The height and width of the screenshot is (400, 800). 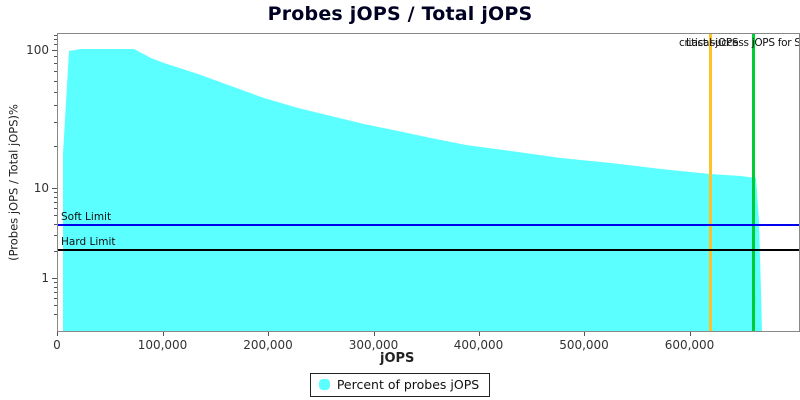 I want to click on limit-label-0: Soft Limit, so click(x=86, y=217).